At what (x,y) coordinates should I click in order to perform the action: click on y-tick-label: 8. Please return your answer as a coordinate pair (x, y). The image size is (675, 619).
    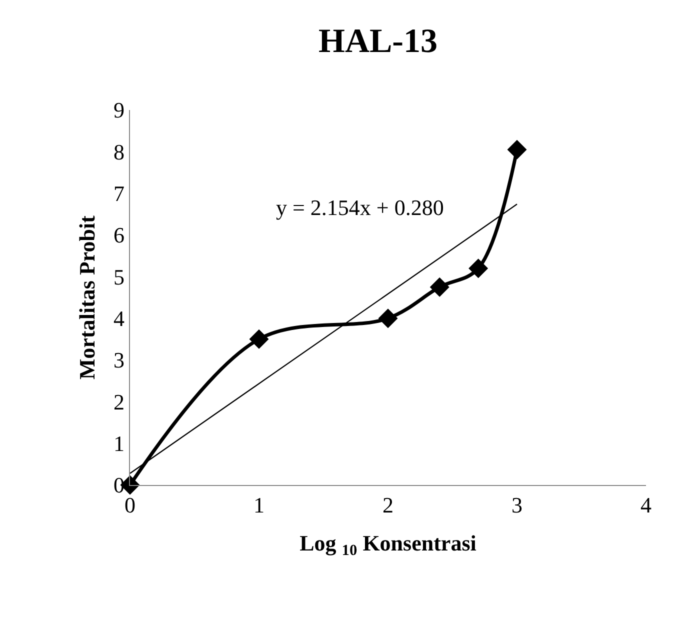
    Looking at the image, I should click on (118, 151).